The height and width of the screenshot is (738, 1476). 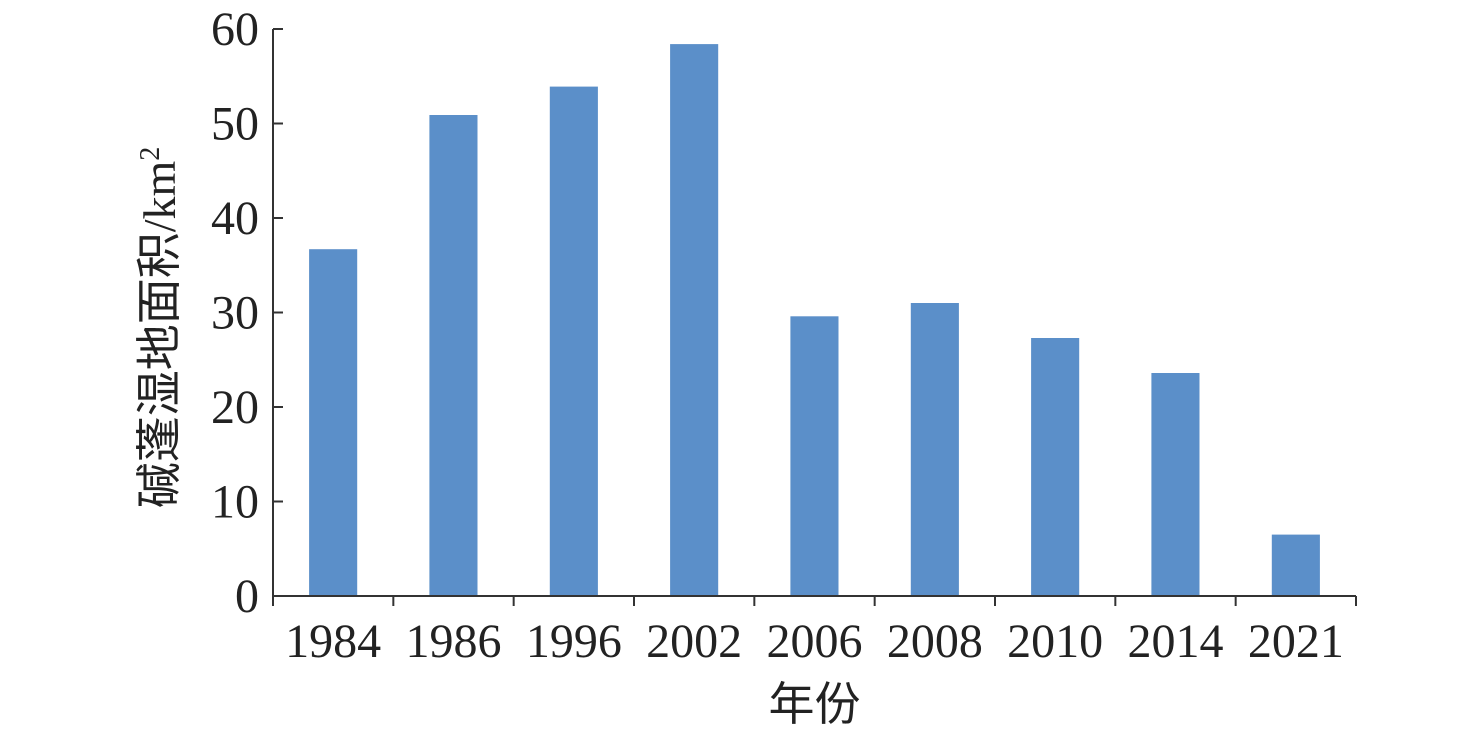 What do you see at coordinates (453, 355) in the screenshot?
I see `bar-1986` at bounding box center [453, 355].